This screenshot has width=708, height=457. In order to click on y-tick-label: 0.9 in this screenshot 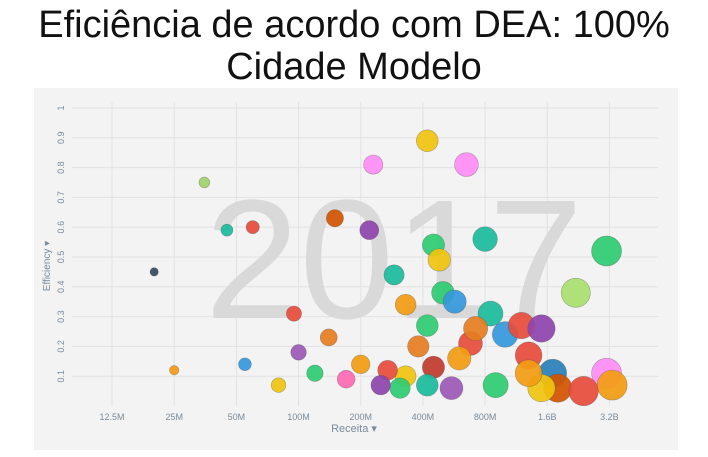, I will do `click(61, 138)`.